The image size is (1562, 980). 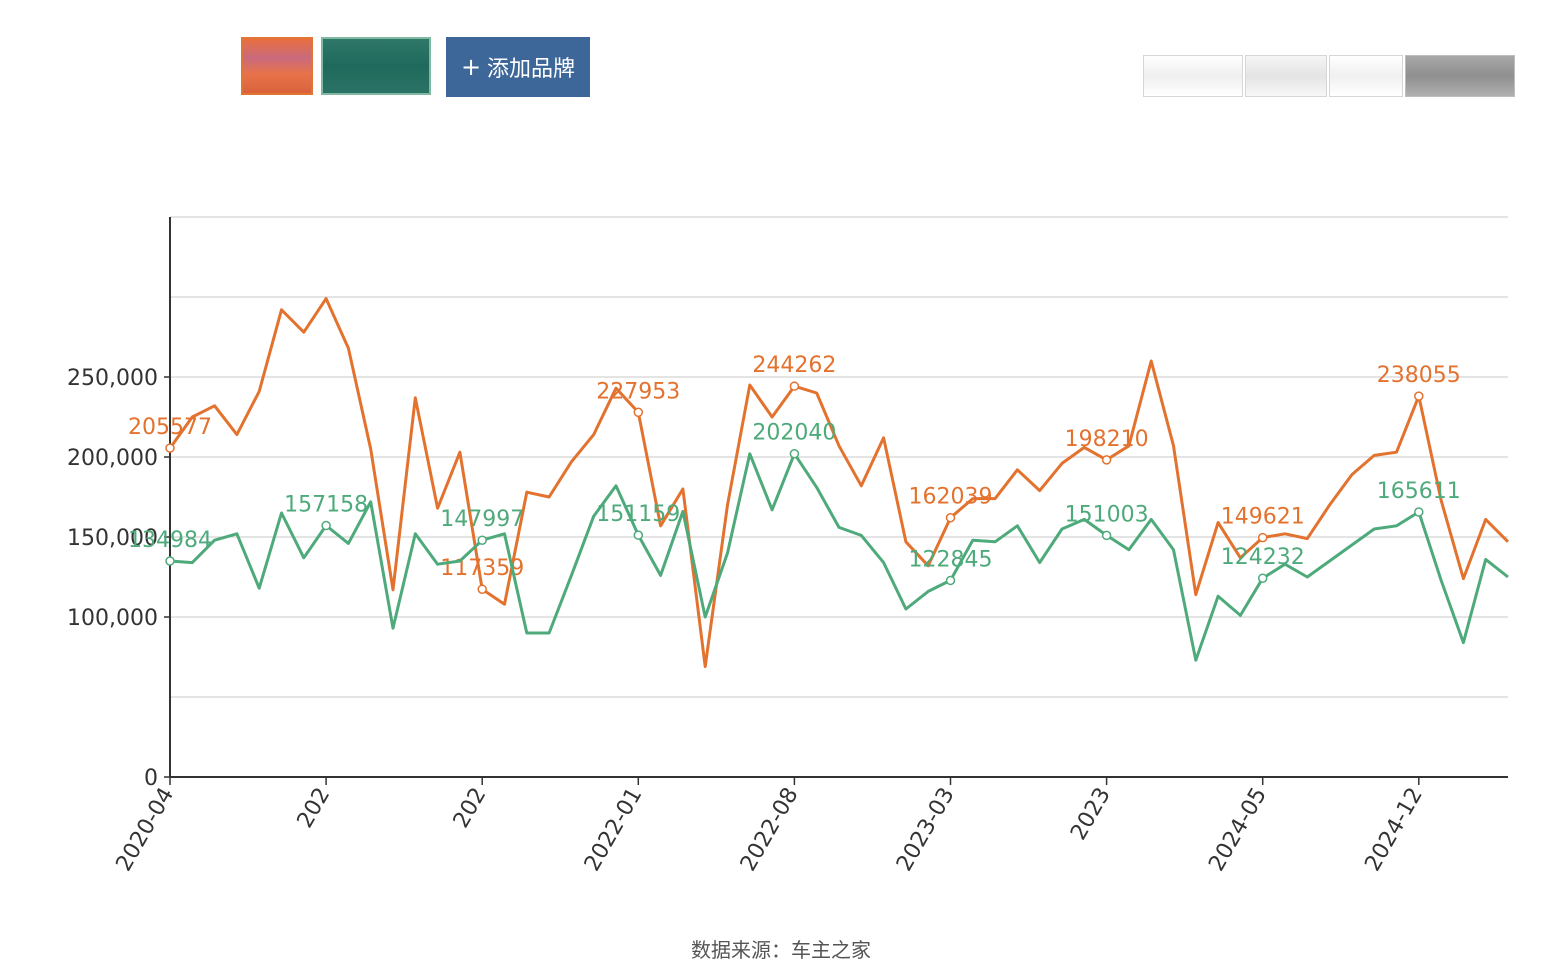 What do you see at coordinates (951, 559) in the screenshot?
I see `data-label: 122845` at bounding box center [951, 559].